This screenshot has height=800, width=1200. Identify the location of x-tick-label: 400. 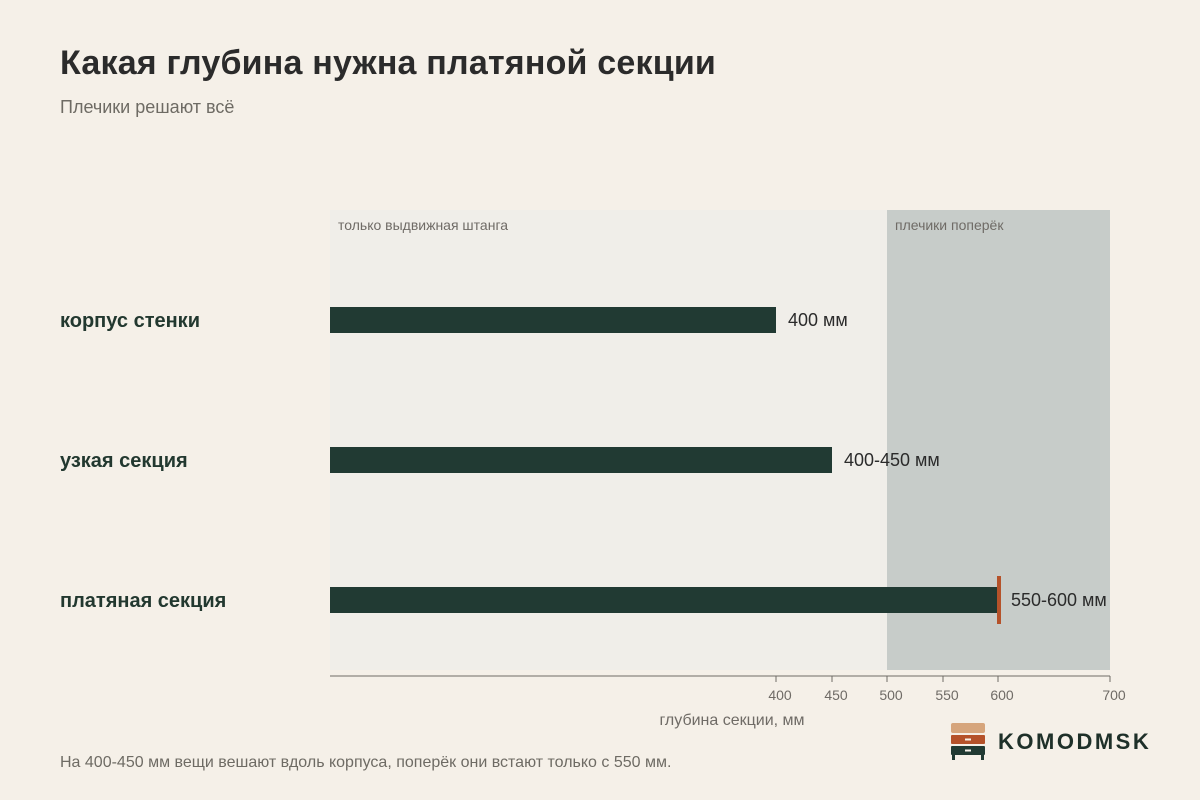
(780, 695).